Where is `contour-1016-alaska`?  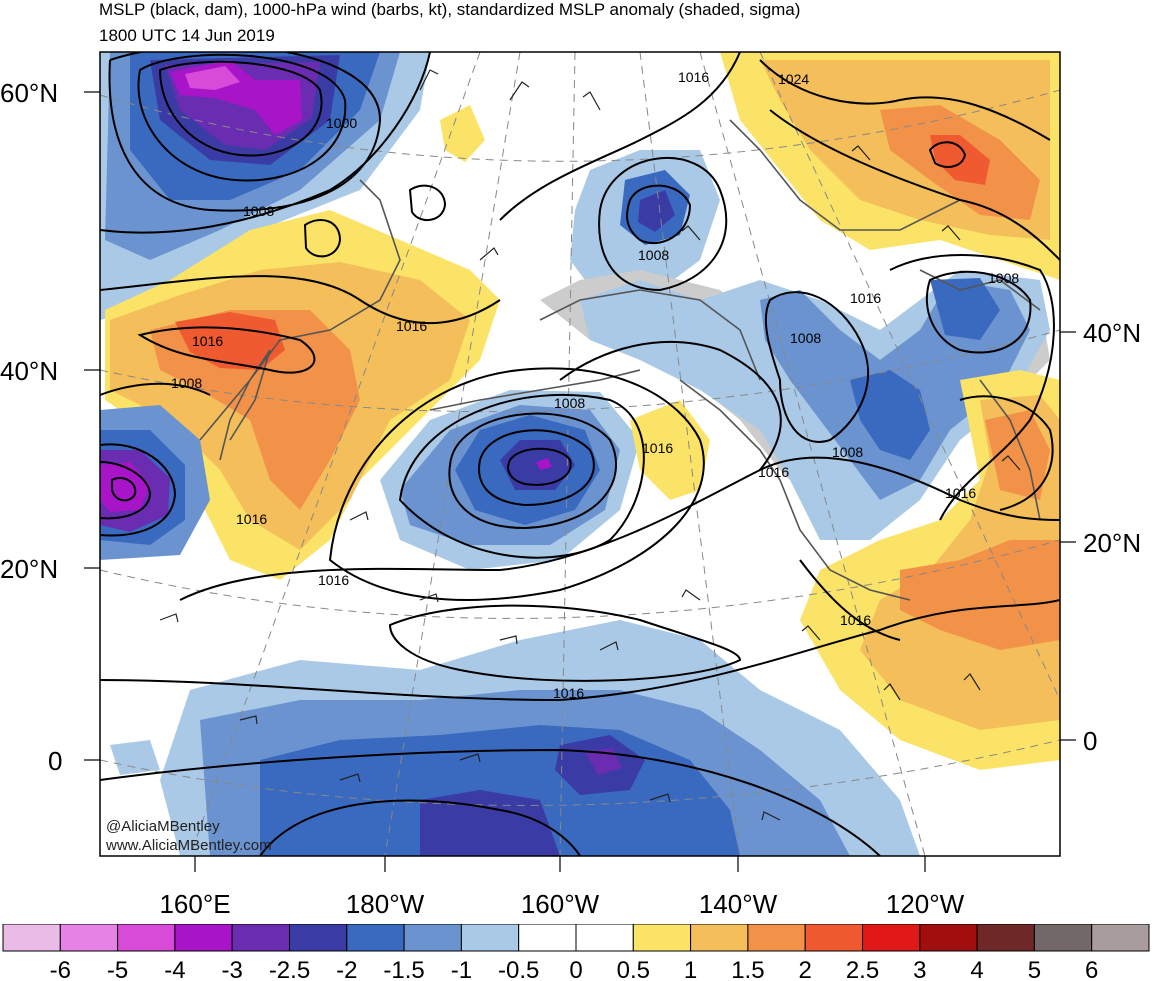 contour-1016-alaska is located at coordinates (670, 405).